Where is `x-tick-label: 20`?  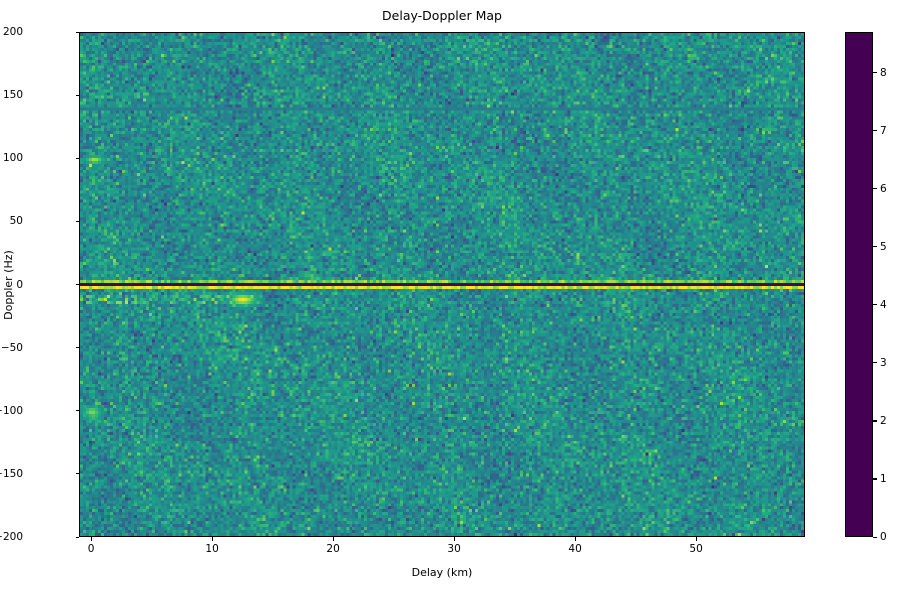 x-tick-label: 20 is located at coordinates (333, 549).